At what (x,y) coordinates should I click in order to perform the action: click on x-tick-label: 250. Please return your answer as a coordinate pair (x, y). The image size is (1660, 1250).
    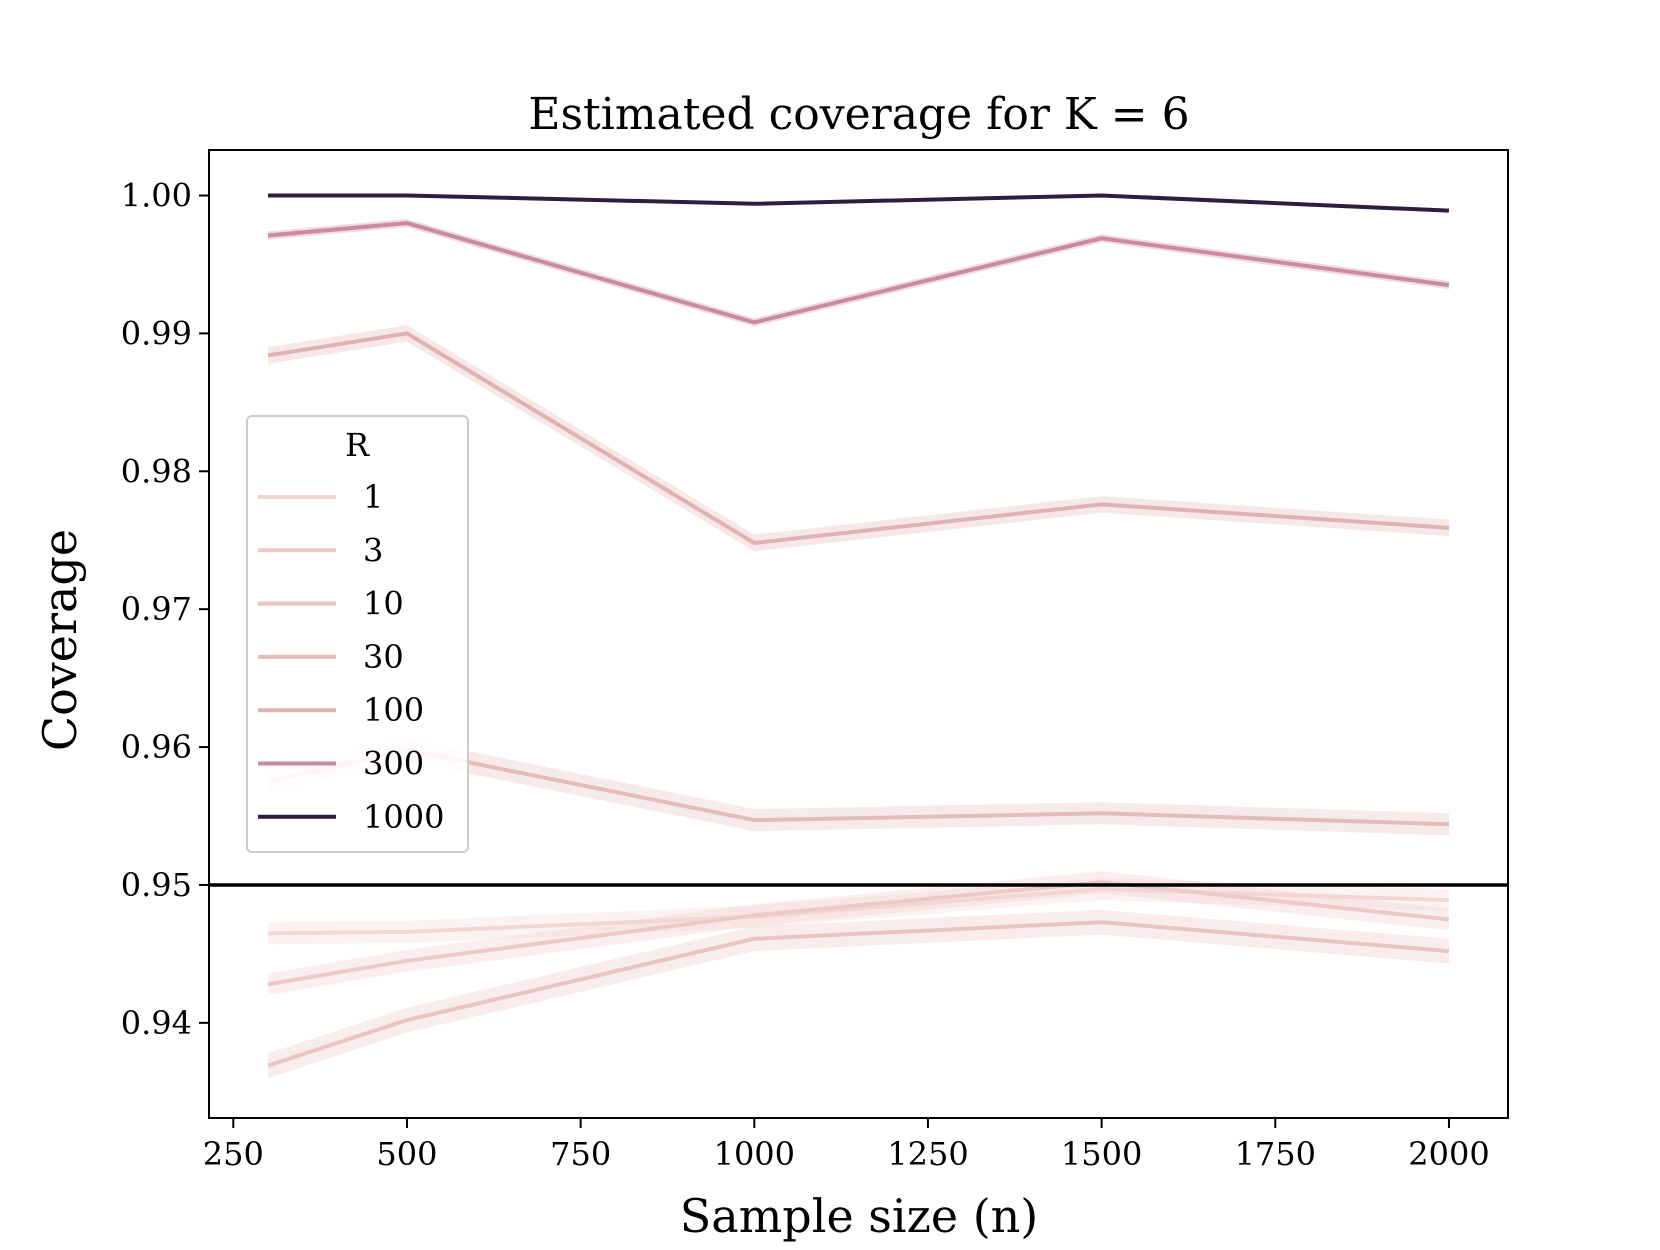
    Looking at the image, I should click on (233, 1154).